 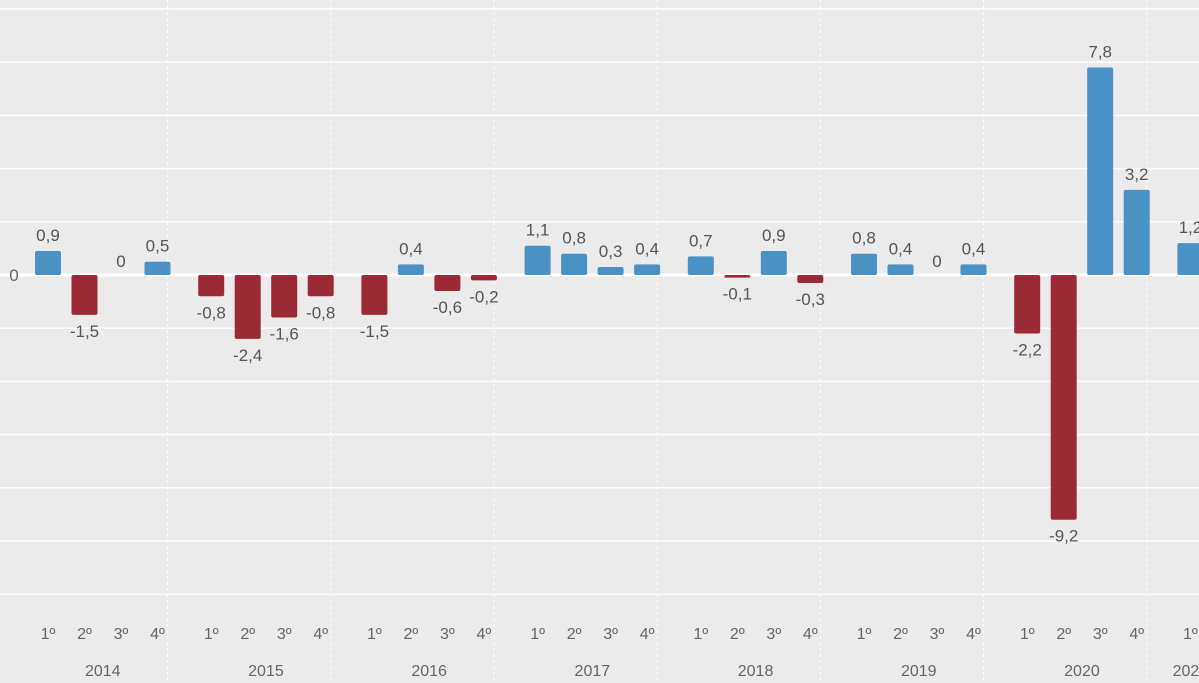 What do you see at coordinates (158, 246) in the screenshot?
I see `value-label: 0,5` at bounding box center [158, 246].